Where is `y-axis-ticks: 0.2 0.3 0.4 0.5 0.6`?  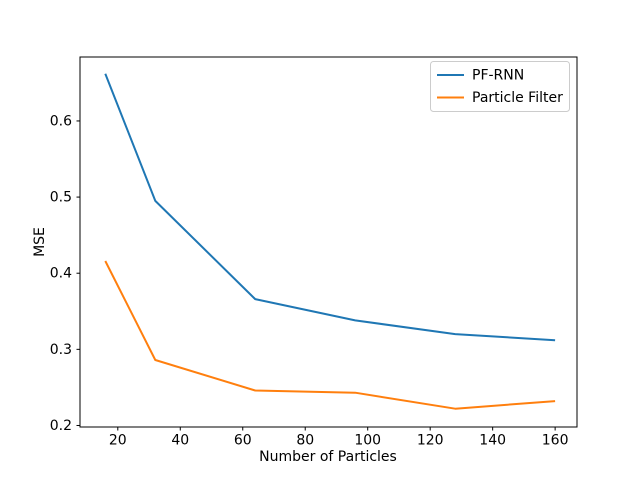
y-axis-ticks: 0.2 0.3 0.4 0.5 0.6 is located at coordinates (65, 273).